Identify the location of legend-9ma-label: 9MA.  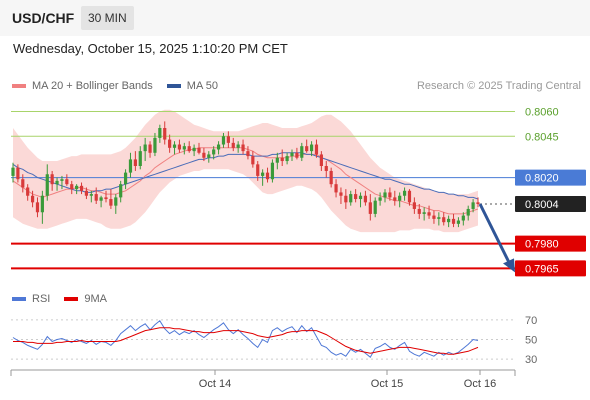
(95, 299).